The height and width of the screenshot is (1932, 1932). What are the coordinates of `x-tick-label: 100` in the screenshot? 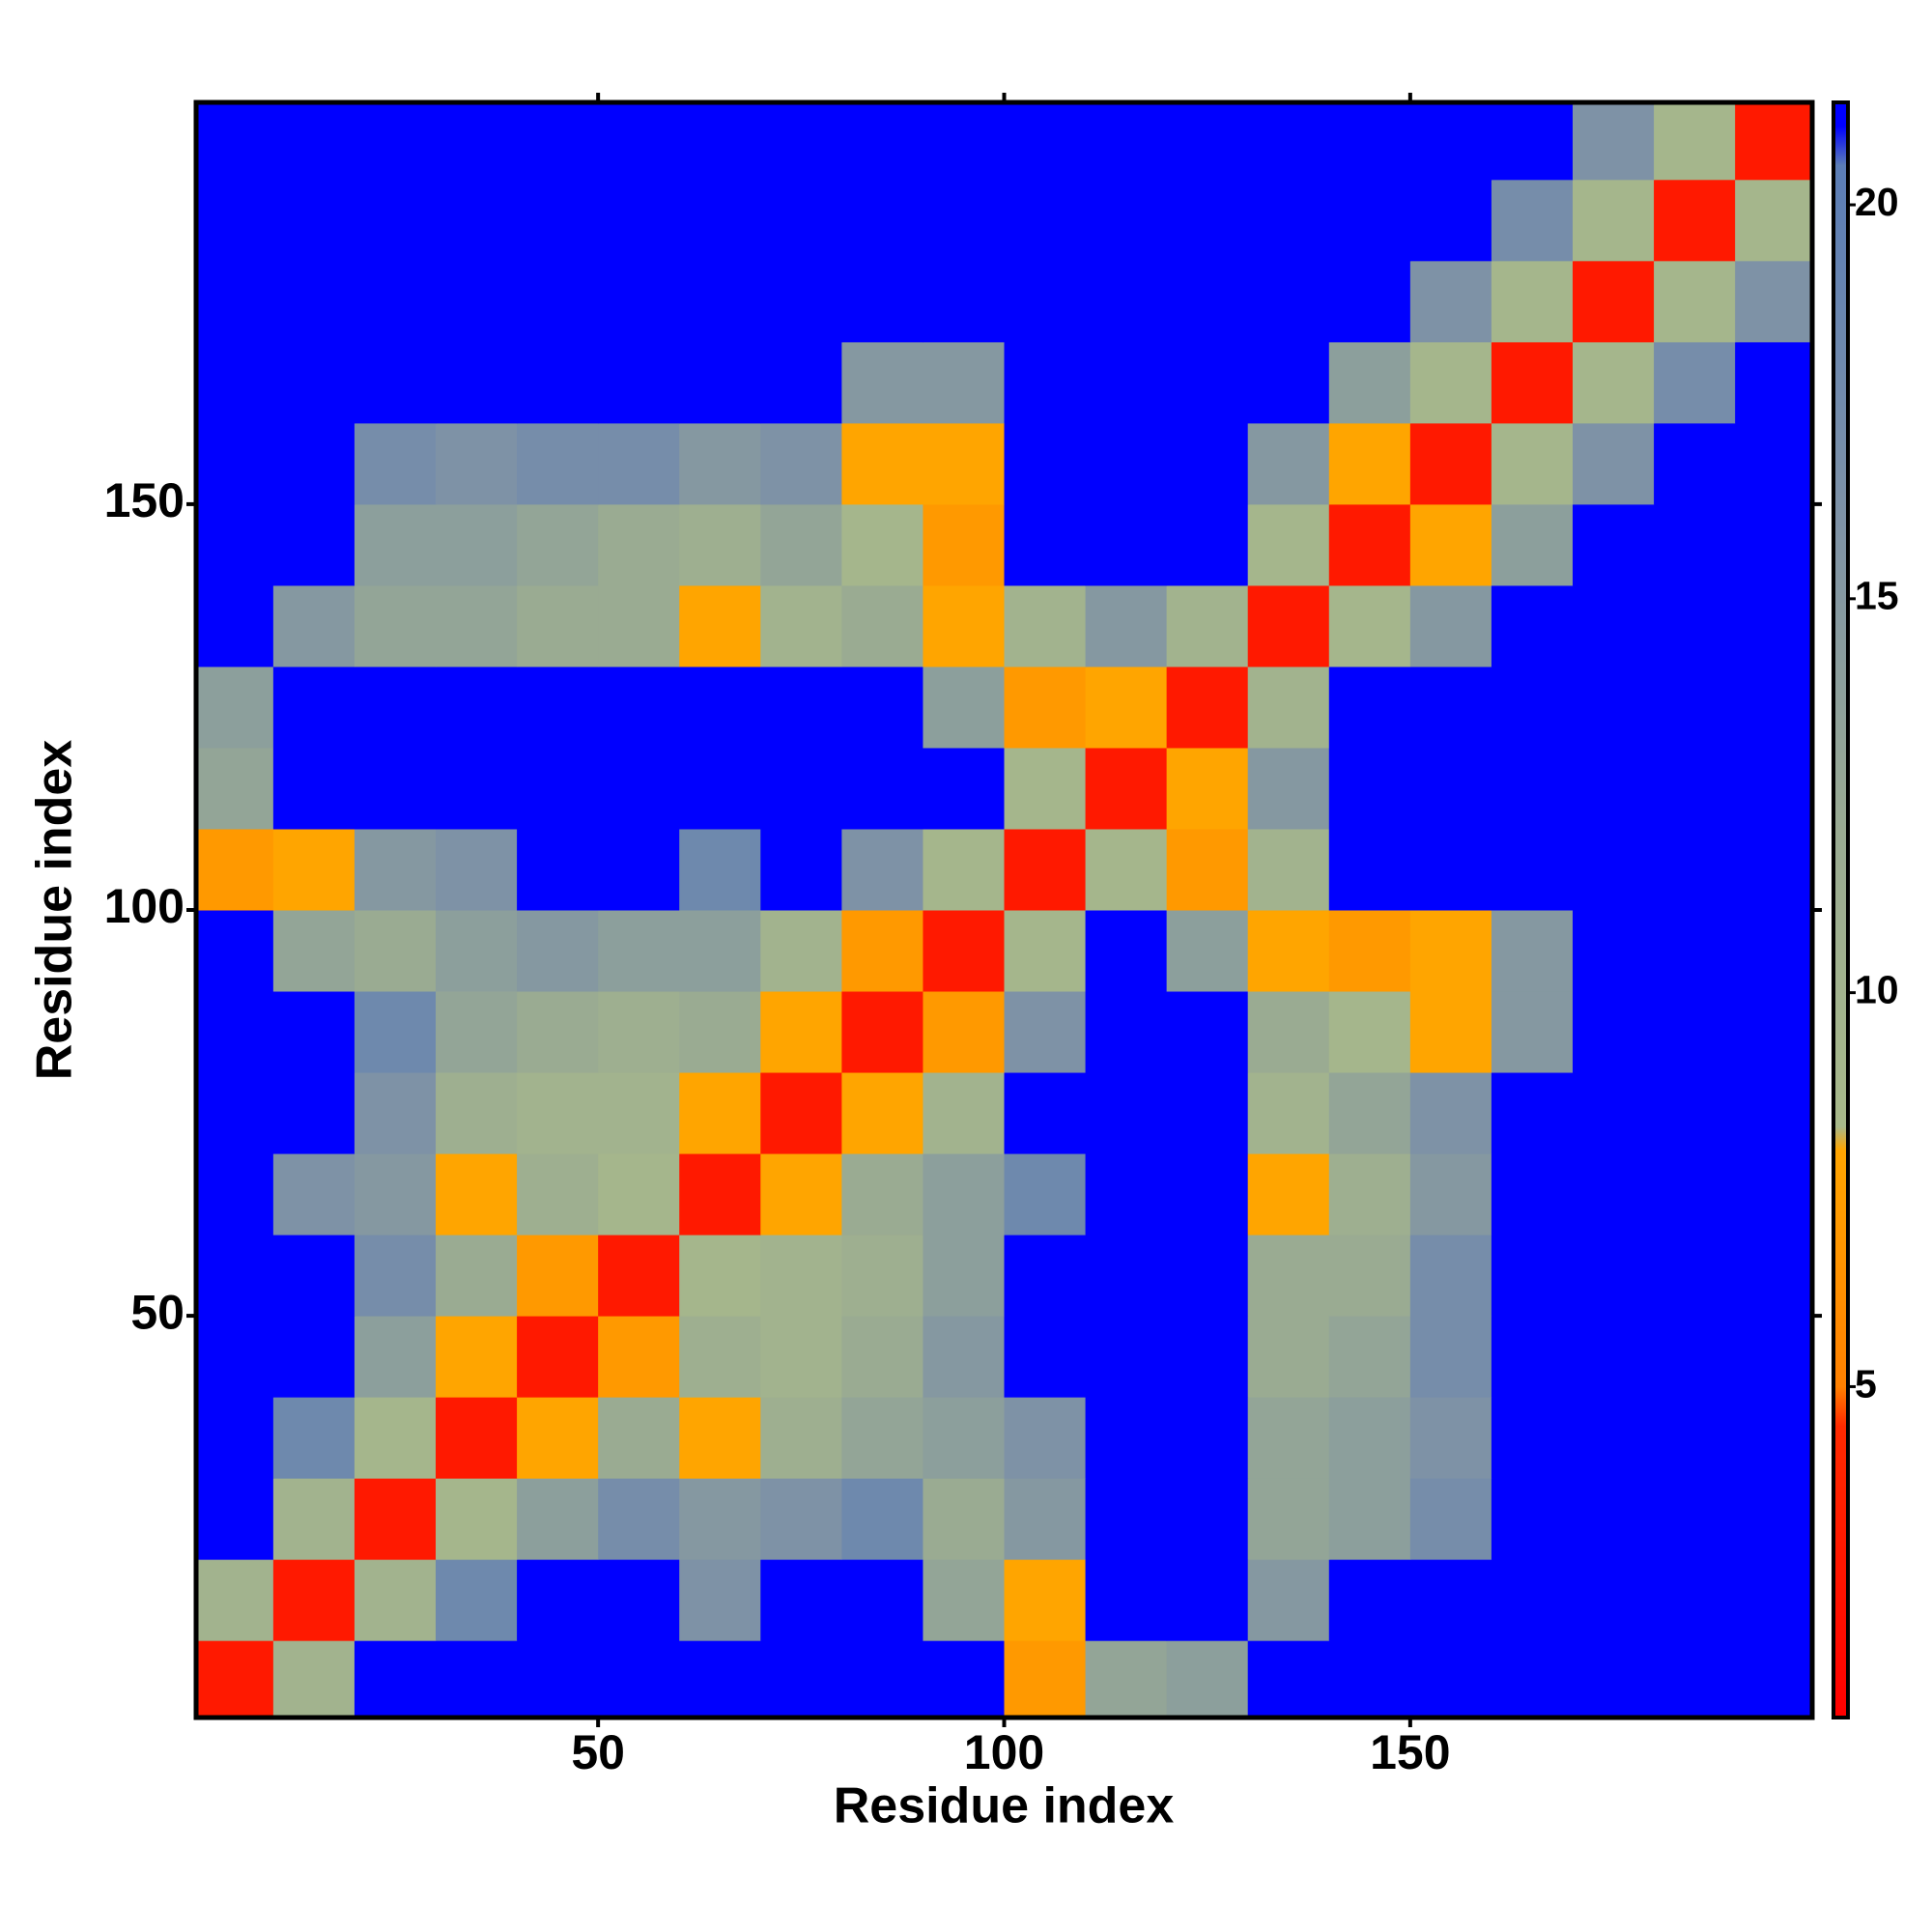 It's located at (1004, 1752).